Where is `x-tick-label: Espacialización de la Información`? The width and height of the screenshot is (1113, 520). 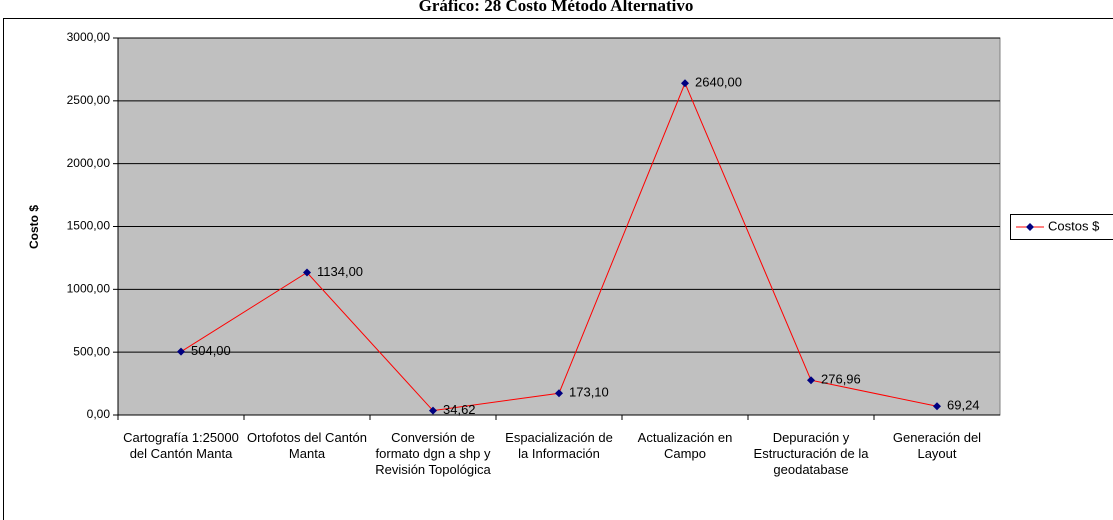
x-tick-label: Espacialización de la Información is located at coordinates (559, 445).